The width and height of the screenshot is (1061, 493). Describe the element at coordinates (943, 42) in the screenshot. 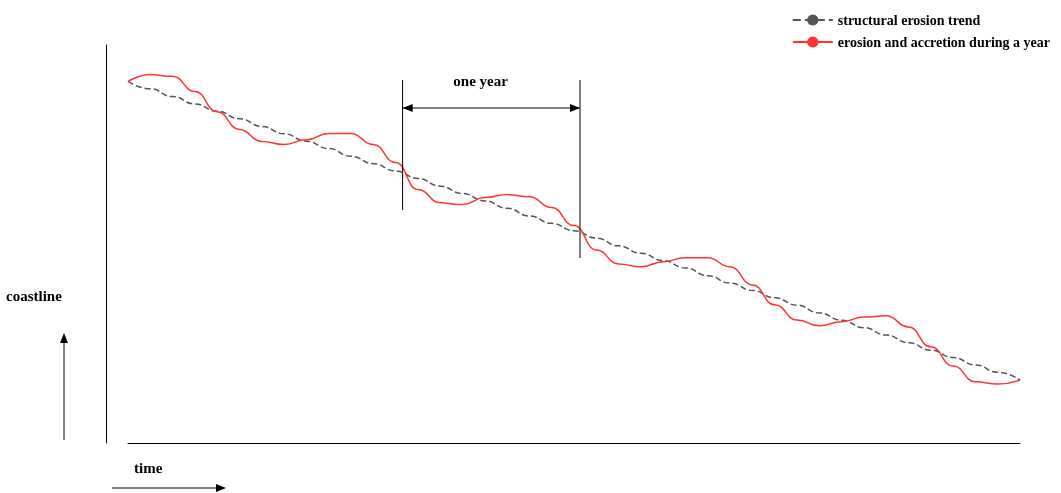

I see `legend-label: erosion and accretion during a year` at that location.